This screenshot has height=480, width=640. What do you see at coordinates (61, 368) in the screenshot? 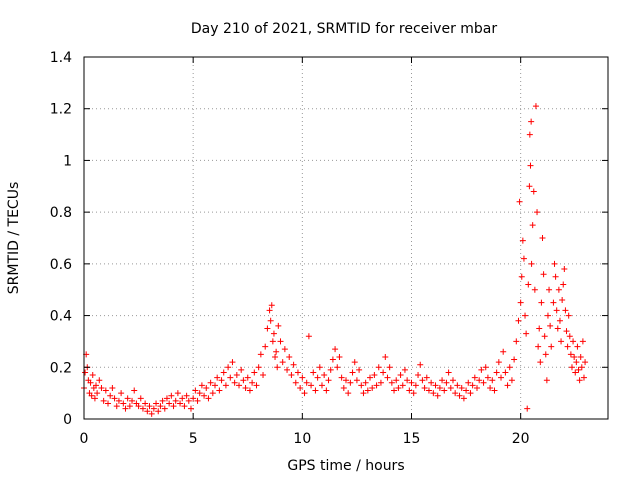
I see `y-tick-label: 0.2` at bounding box center [61, 368].